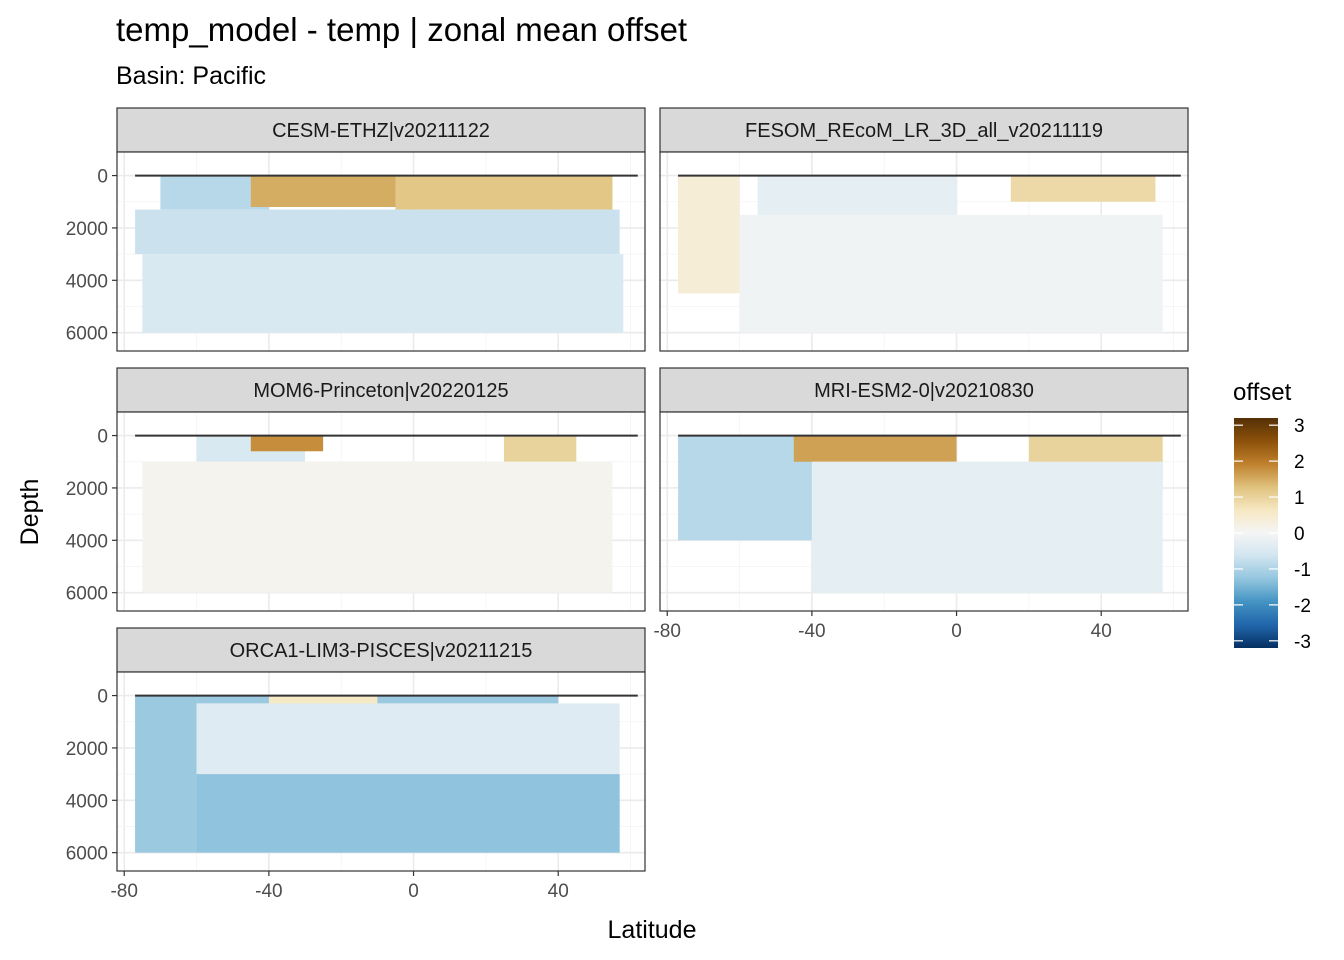 The width and height of the screenshot is (1344, 960). I want to click on legend-tick-label: 3, so click(1299, 426).